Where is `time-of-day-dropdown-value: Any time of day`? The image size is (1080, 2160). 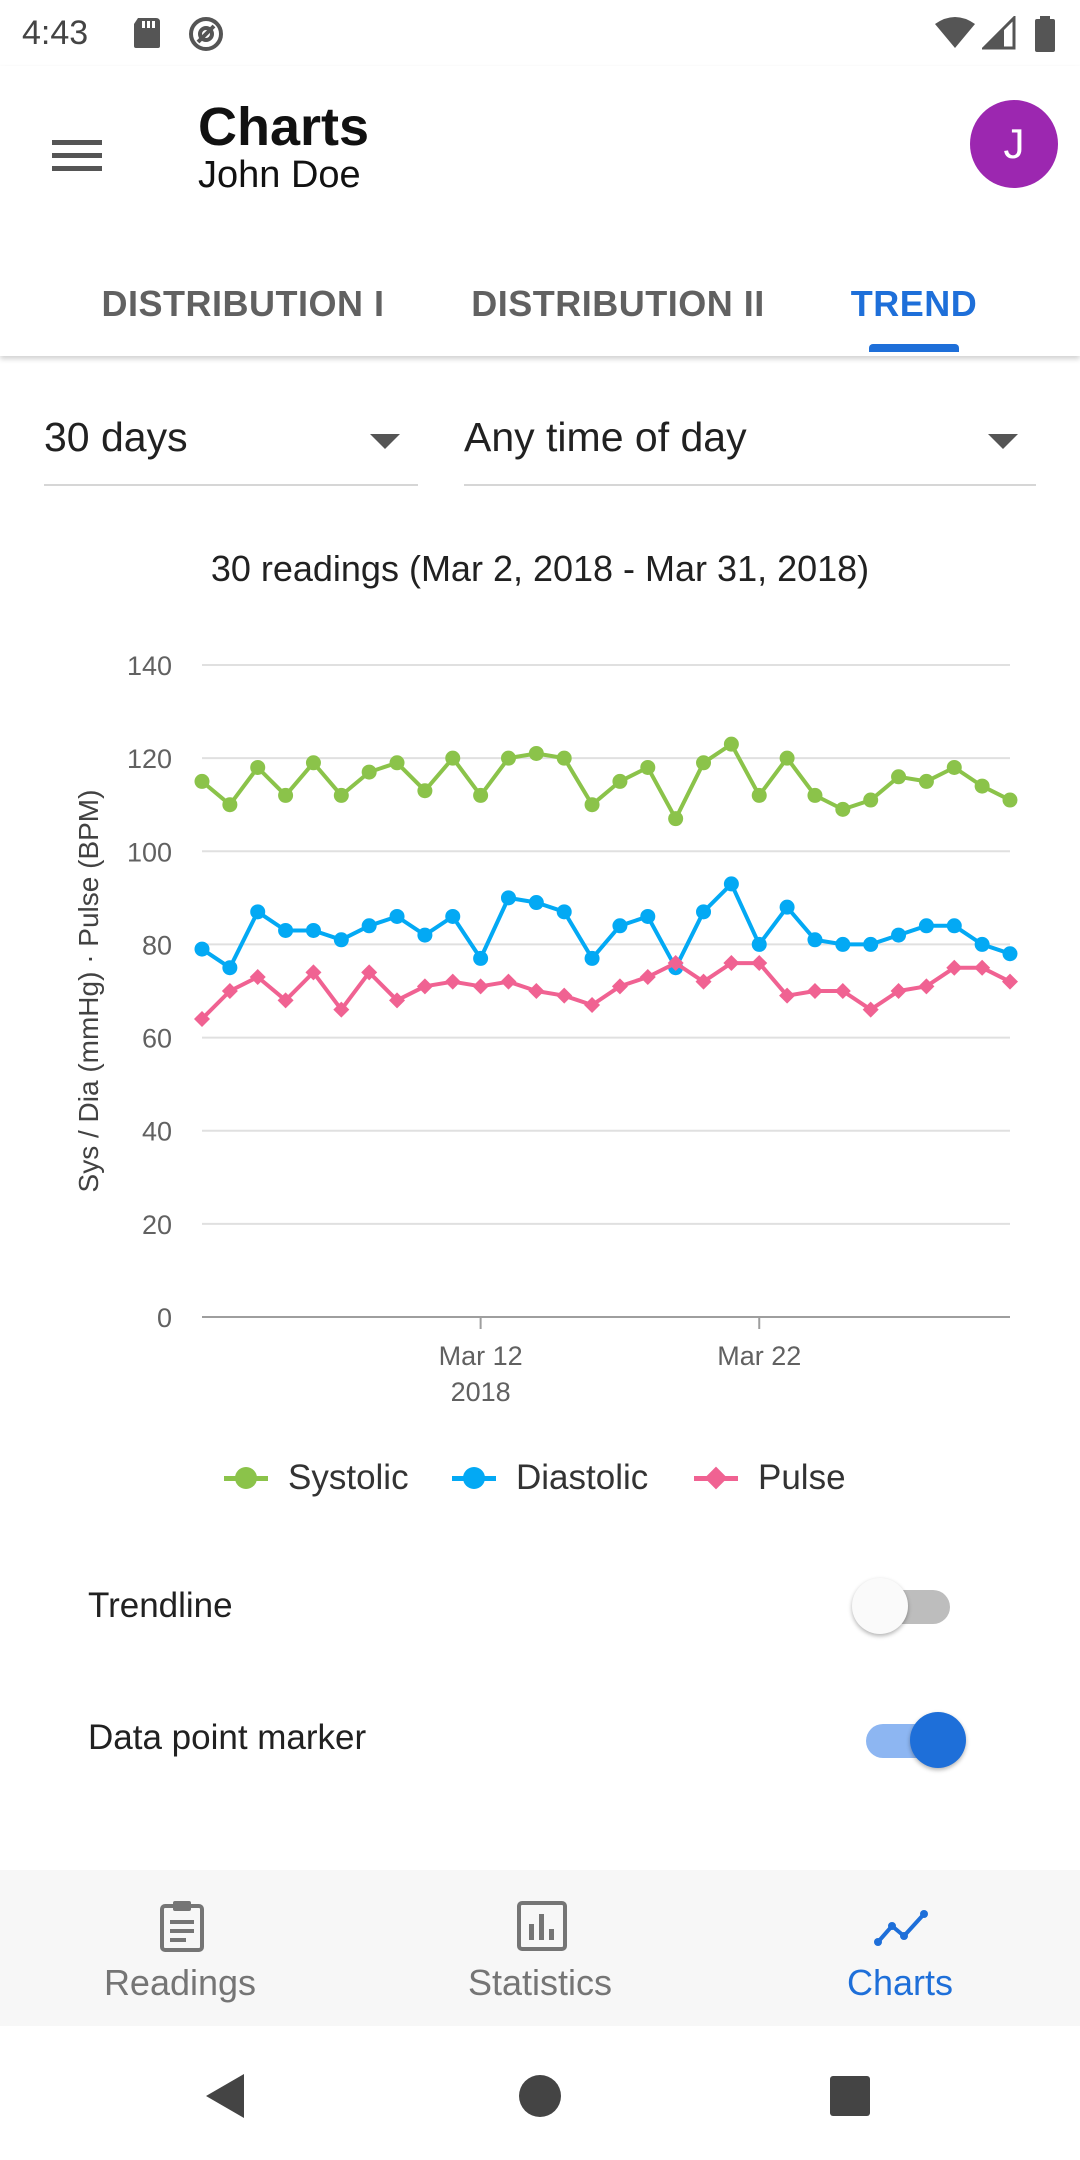 time-of-day-dropdown-value: Any time of day is located at coordinates (605, 437).